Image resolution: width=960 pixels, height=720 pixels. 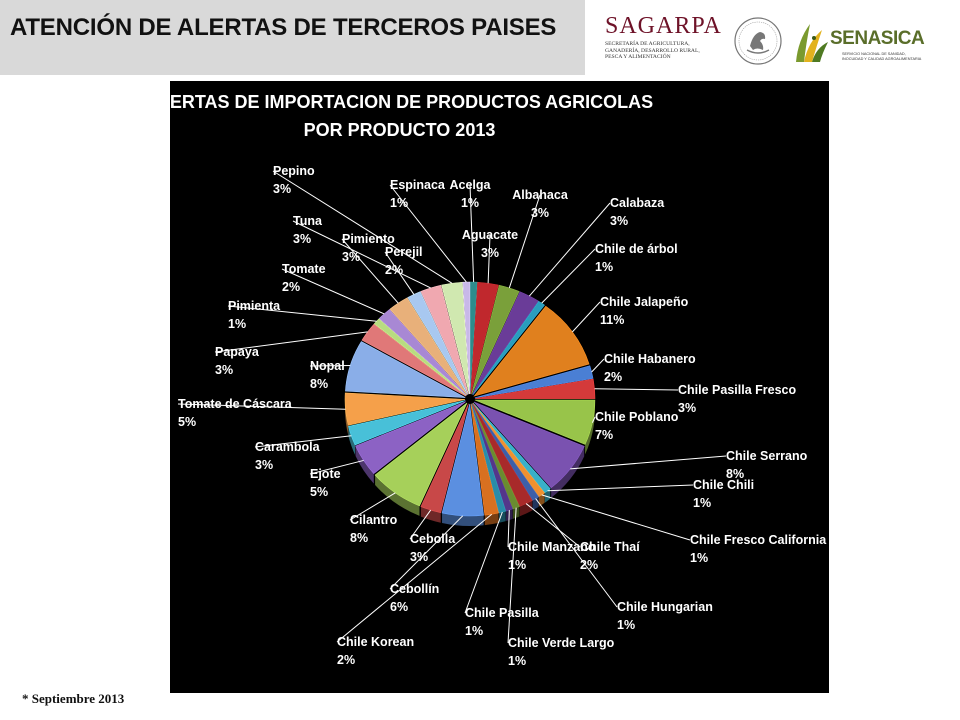 I want to click on pie-label-name-espinaca: Espinaca, so click(x=418, y=185).